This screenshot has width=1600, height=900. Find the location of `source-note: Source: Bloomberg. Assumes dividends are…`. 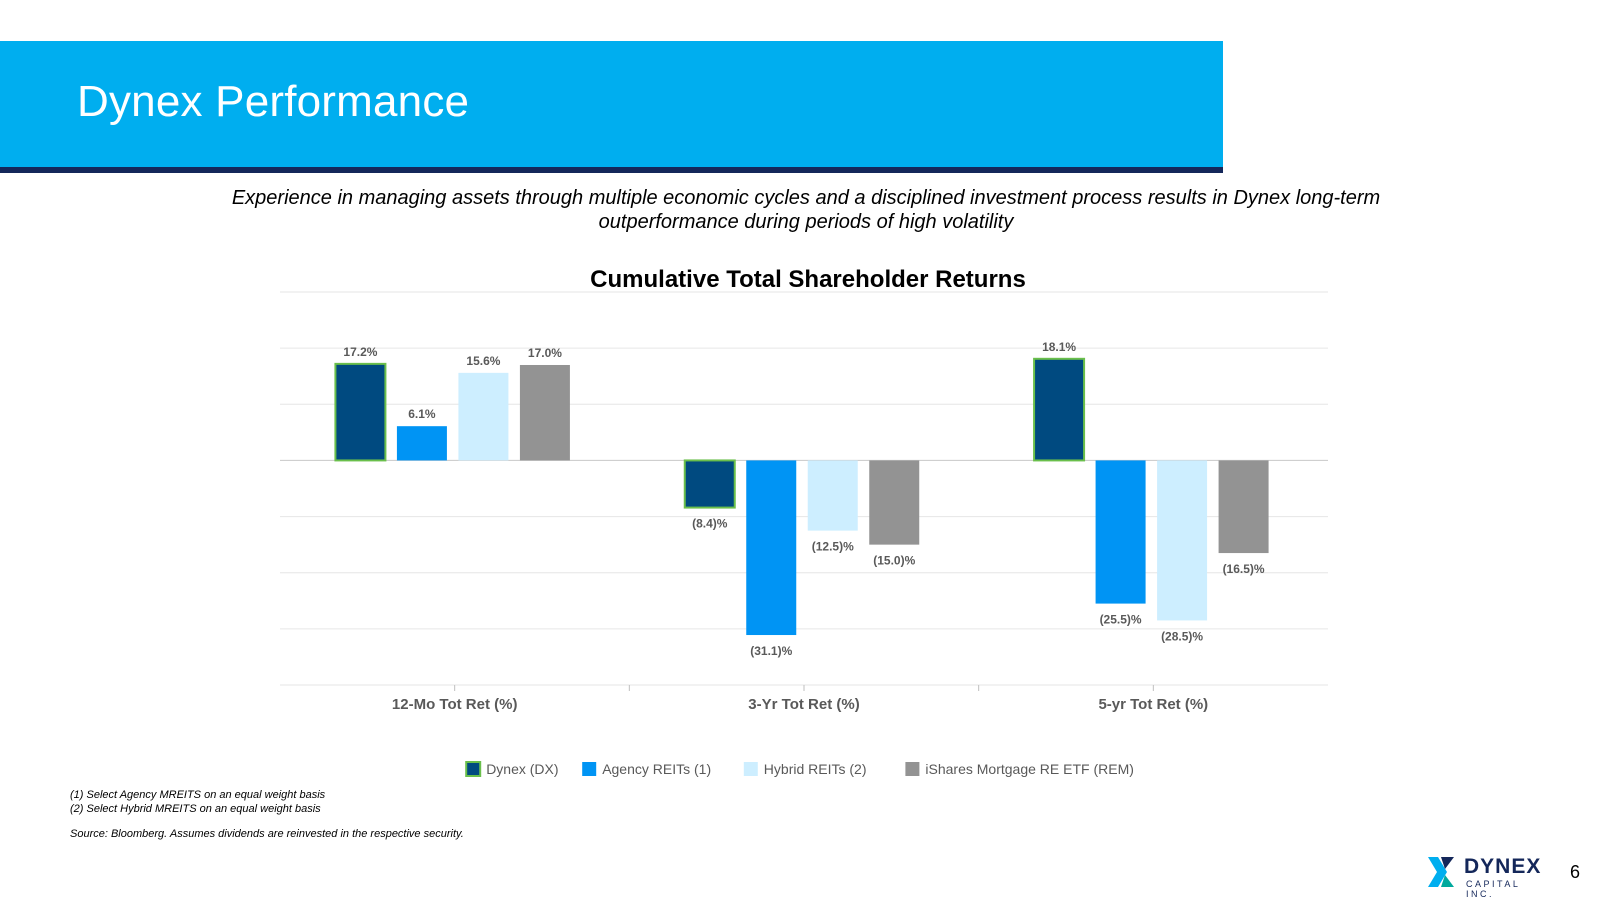

source-note: Source: Bloomberg. Assumes dividends are… is located at coordinates (267, 834).